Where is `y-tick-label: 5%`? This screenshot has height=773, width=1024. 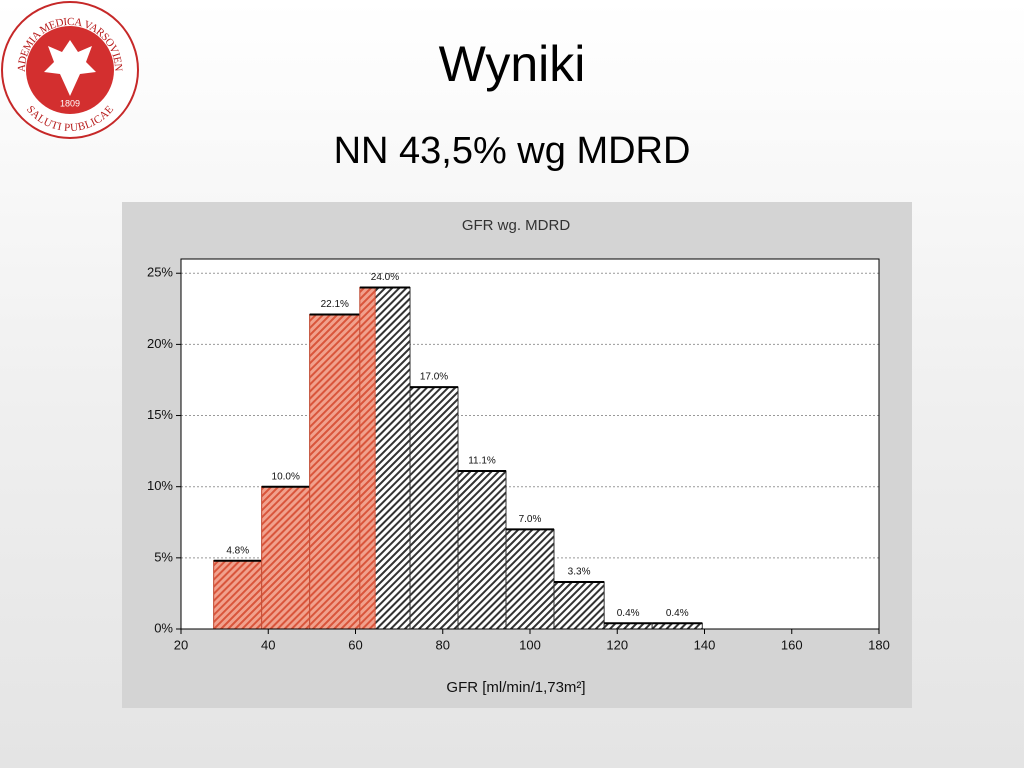 y-tick-label: 5% is located at coordinates (163, 556).